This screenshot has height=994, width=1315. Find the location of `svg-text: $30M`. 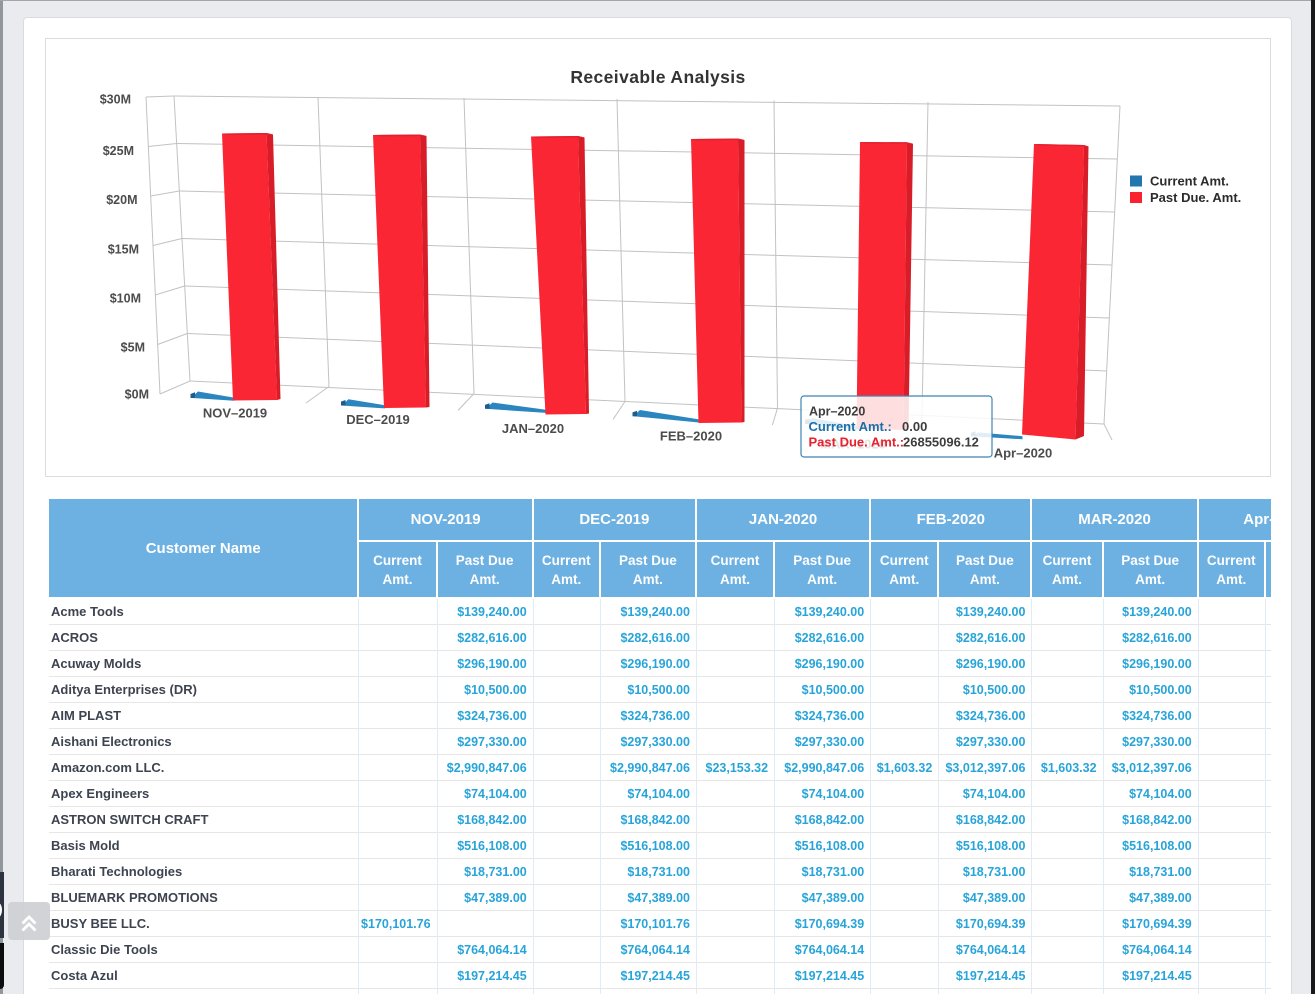

svg-text: $30M is located at coordinates (115, 100).